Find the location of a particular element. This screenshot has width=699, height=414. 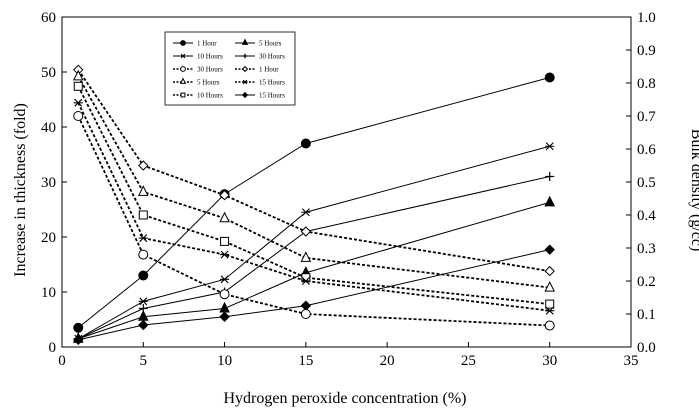

y-axis-left-title: Increase in thickness (fold) is located at coordinates (20, 190).